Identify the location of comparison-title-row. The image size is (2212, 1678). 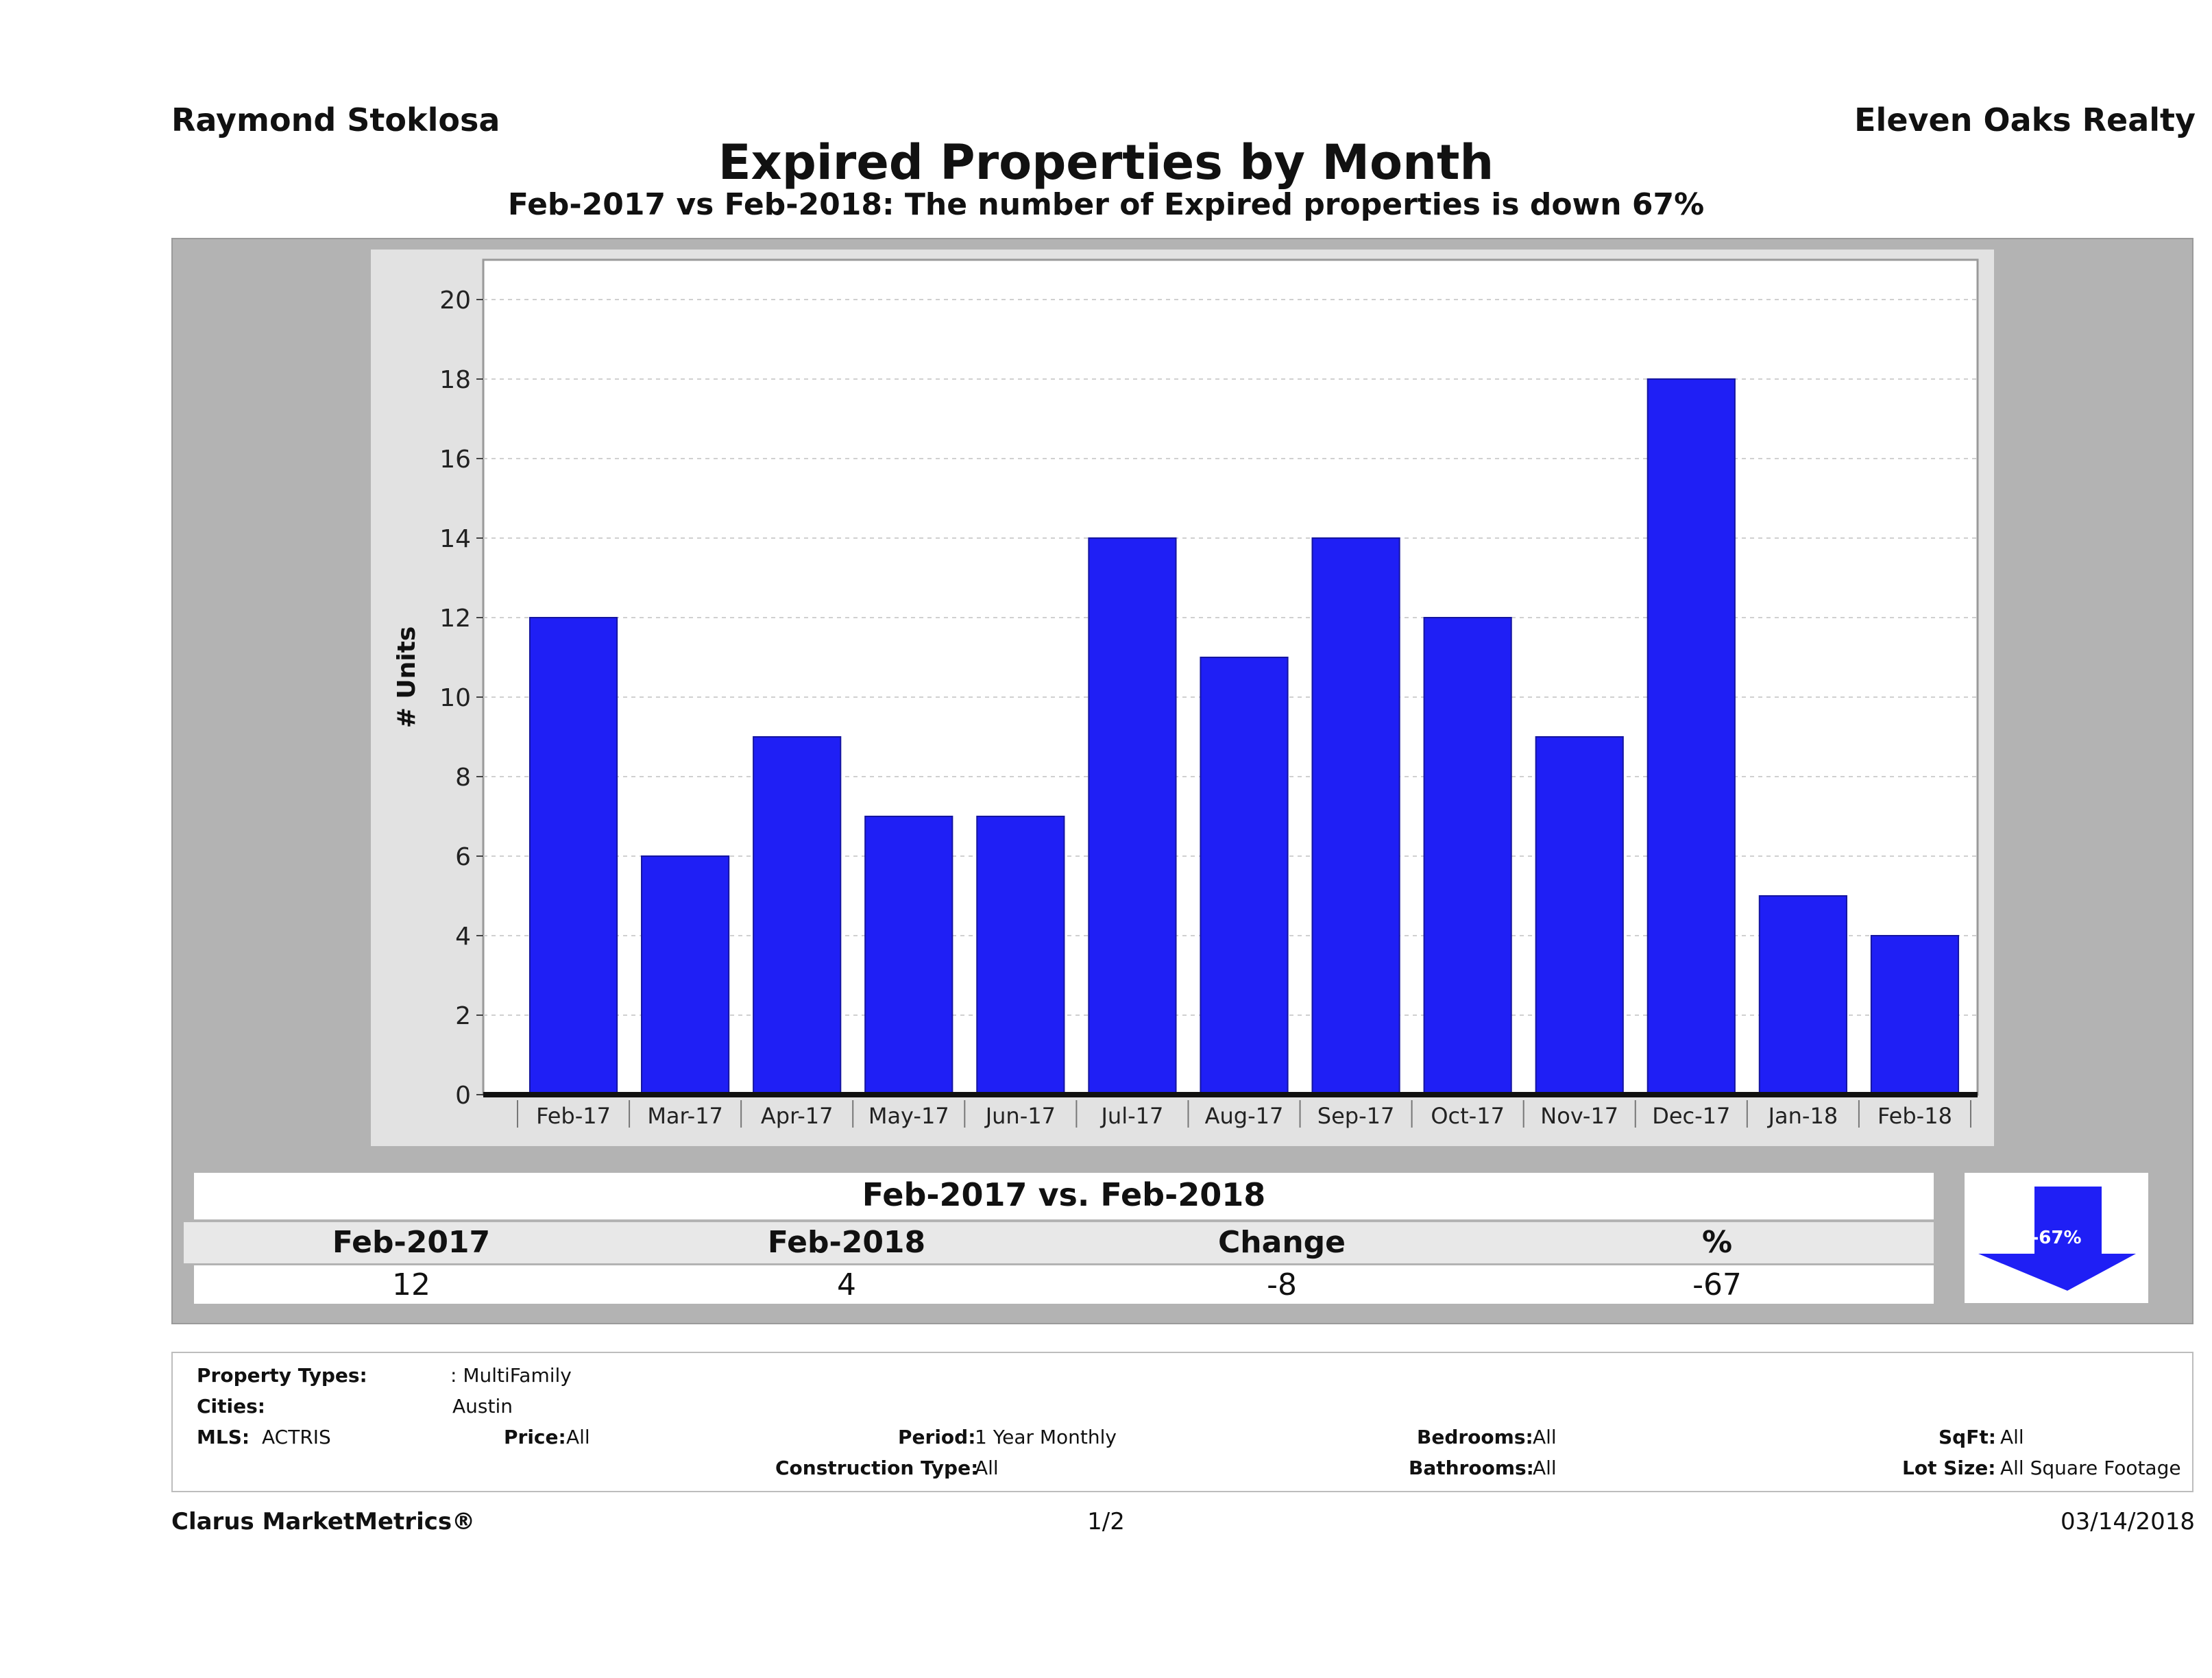
(1064, 1196).